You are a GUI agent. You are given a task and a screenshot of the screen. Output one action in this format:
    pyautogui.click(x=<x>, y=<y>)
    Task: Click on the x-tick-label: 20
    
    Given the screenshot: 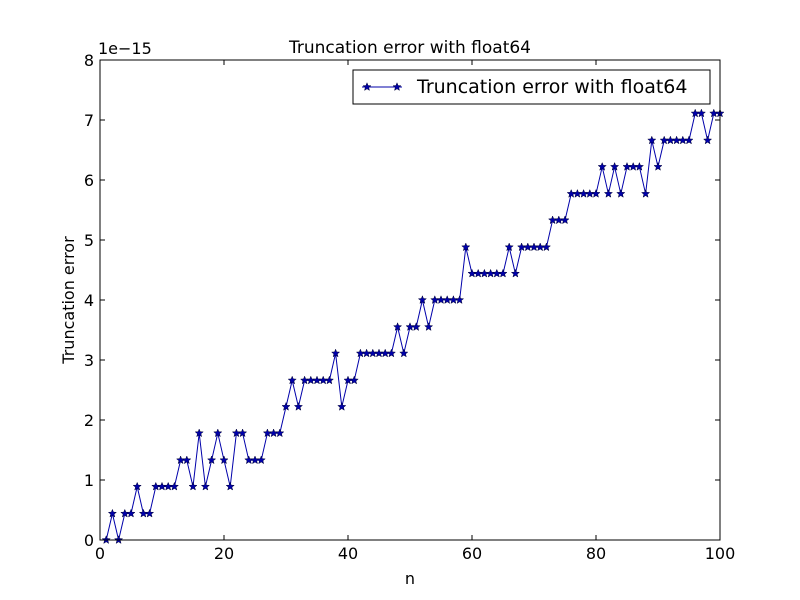 What is the action you would take?
    pyautogui.click(x=224, y=553)
    